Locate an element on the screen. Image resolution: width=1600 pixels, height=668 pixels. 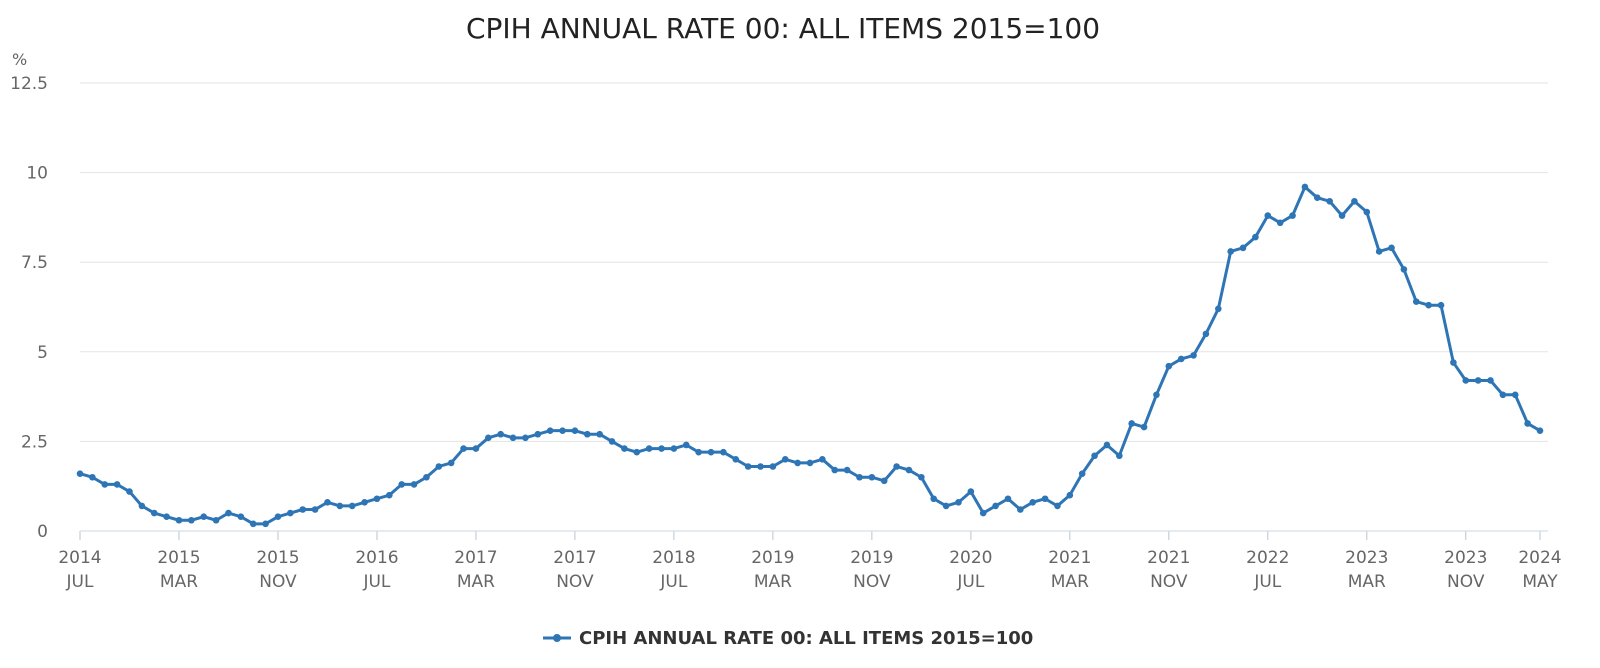
legend: CPIH ANNUAL RATE 00: ALL ITEMS 2015=100 is located at coordinates (788, 638).